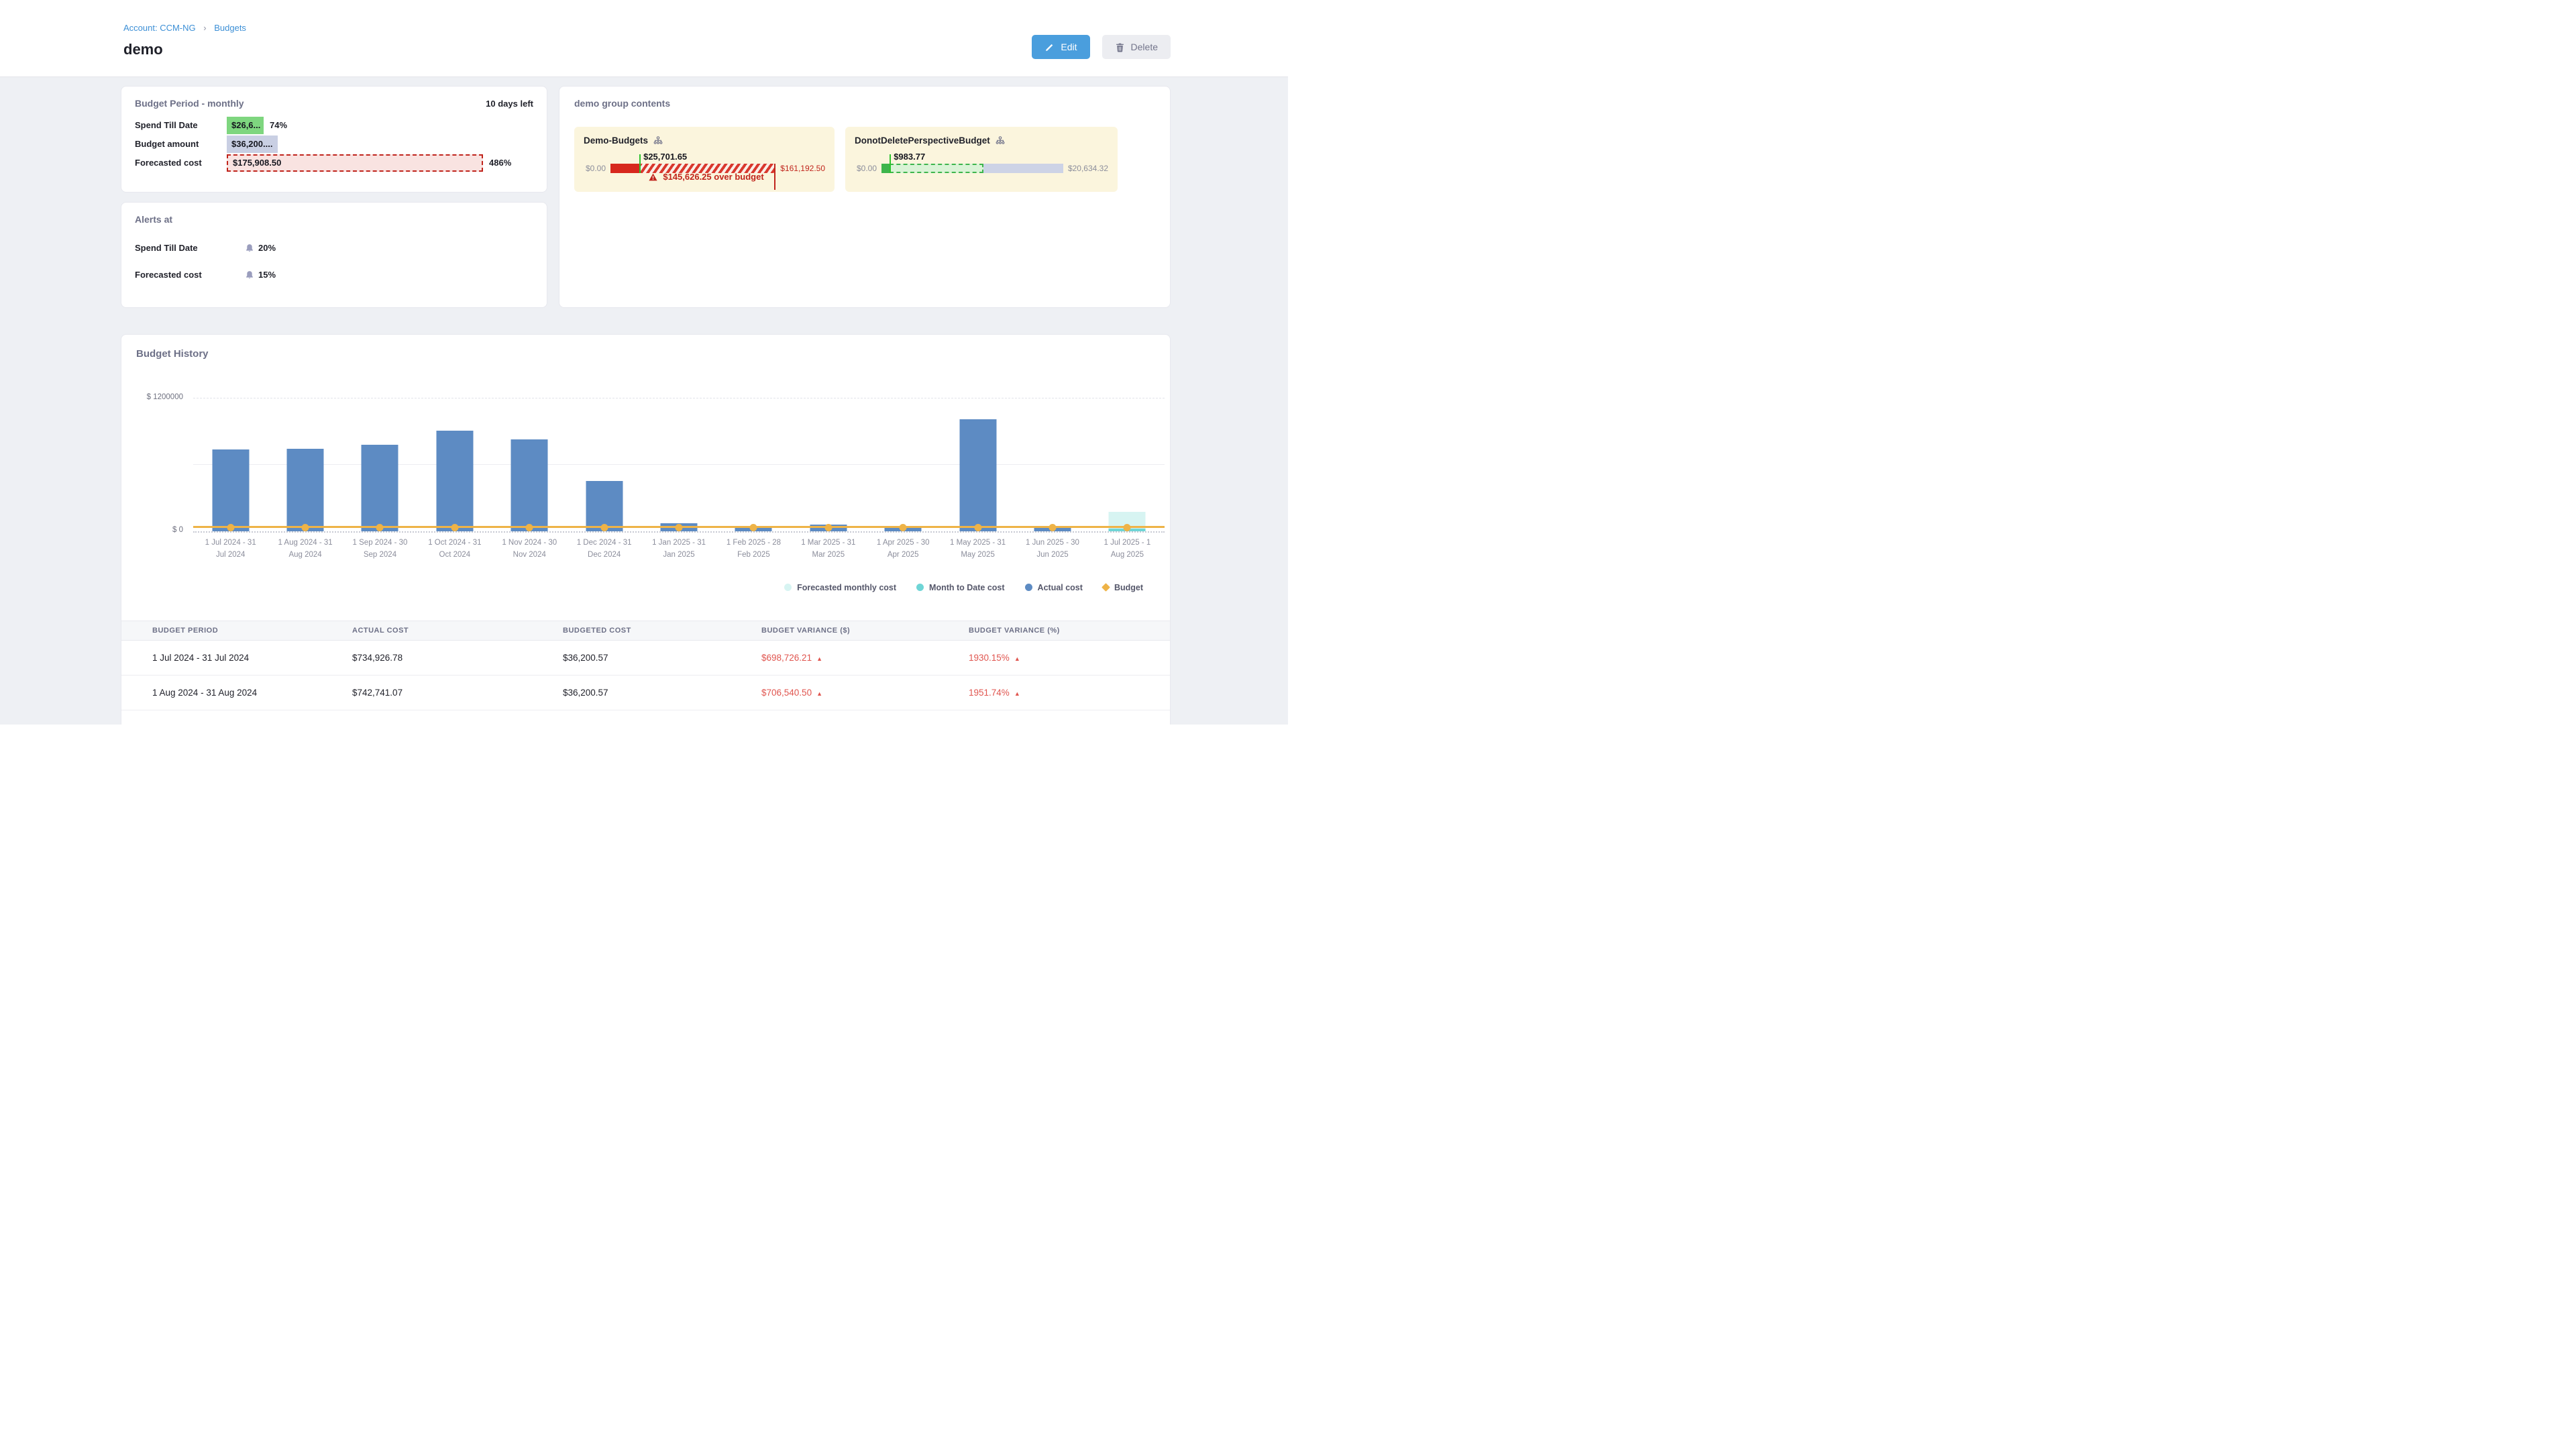 The width and height of the screenshot is (2576, 1449). Describe the element at coordinates (865, 630) in the screenshot. I see `column-header: BUDGET VARIANCE ($)` at that location.